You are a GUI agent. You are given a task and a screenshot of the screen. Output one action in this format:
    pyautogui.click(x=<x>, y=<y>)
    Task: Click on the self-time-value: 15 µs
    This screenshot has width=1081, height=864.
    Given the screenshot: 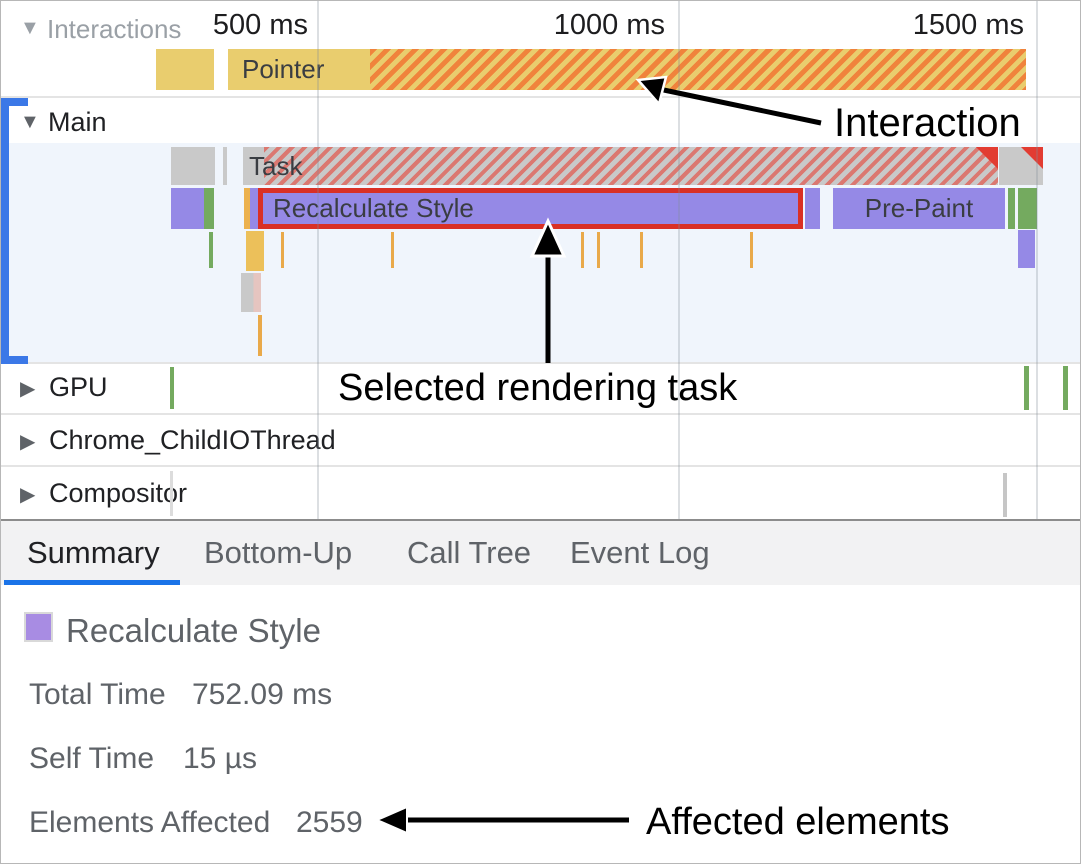 What is the action you would take?
    pyautogui.click(x=220, y=758)
    